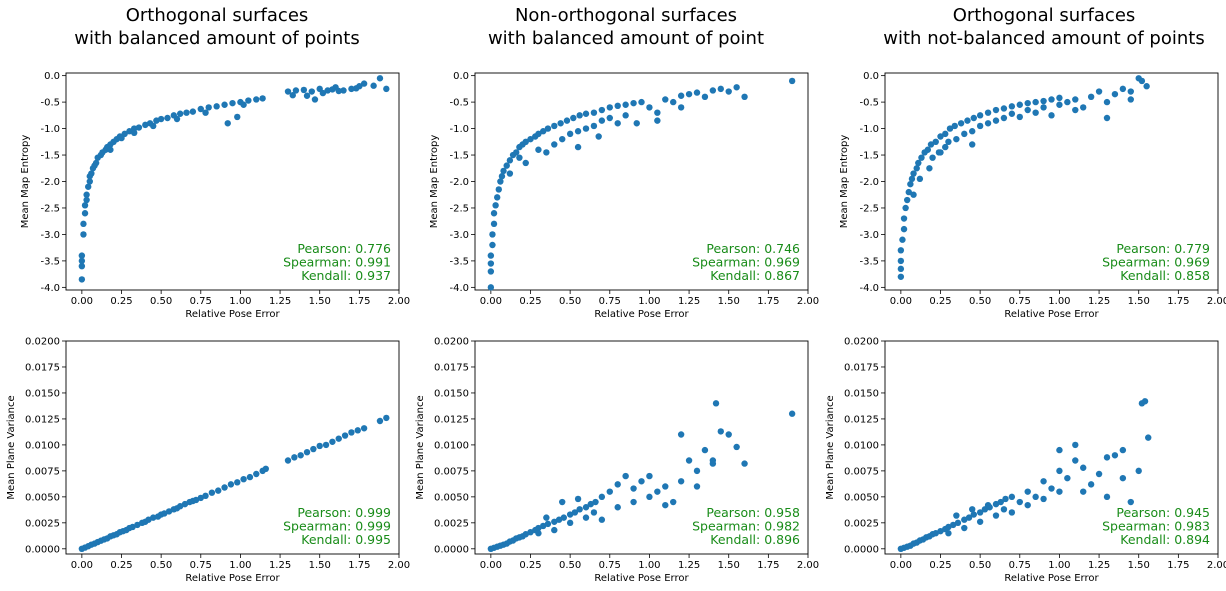 The image size is (1226, 591). What do you see at coordinates (1178, 565) in the screenshot?
I see `x-tick-label: 1.75` at bounding box center [1178, 565].